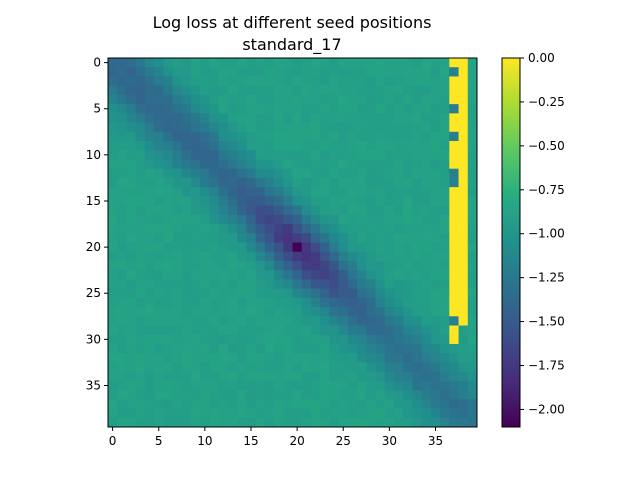 The width and height of the screenshot is (640, 480). What do you see at coordinates (93, 339) in the screenshot?
I see `y-tick-label: 30` at bounding box center [93, 339].